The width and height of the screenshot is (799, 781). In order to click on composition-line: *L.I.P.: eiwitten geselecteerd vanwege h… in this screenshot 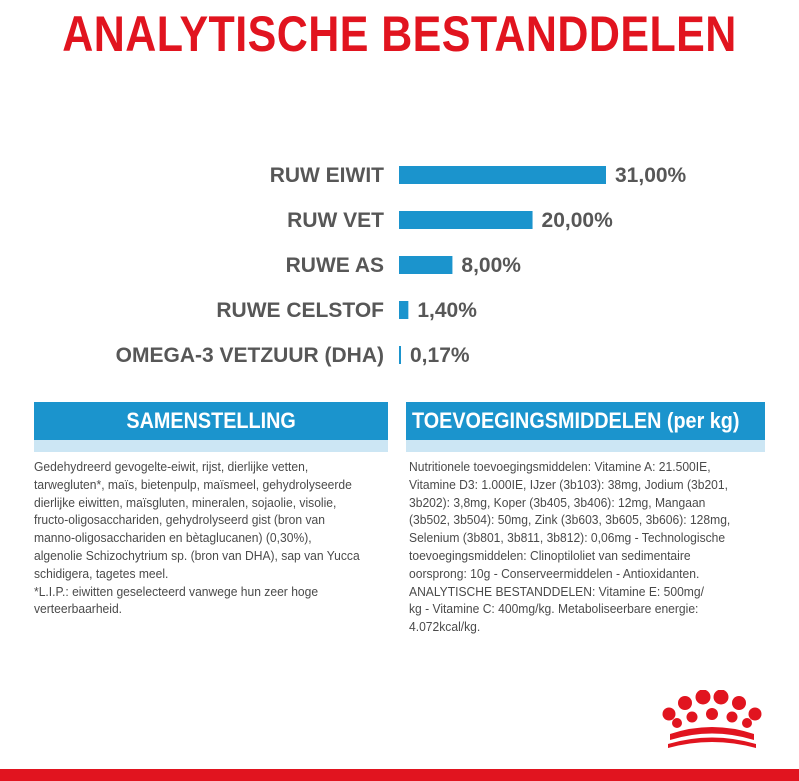, I will do `click(176, 591)`.